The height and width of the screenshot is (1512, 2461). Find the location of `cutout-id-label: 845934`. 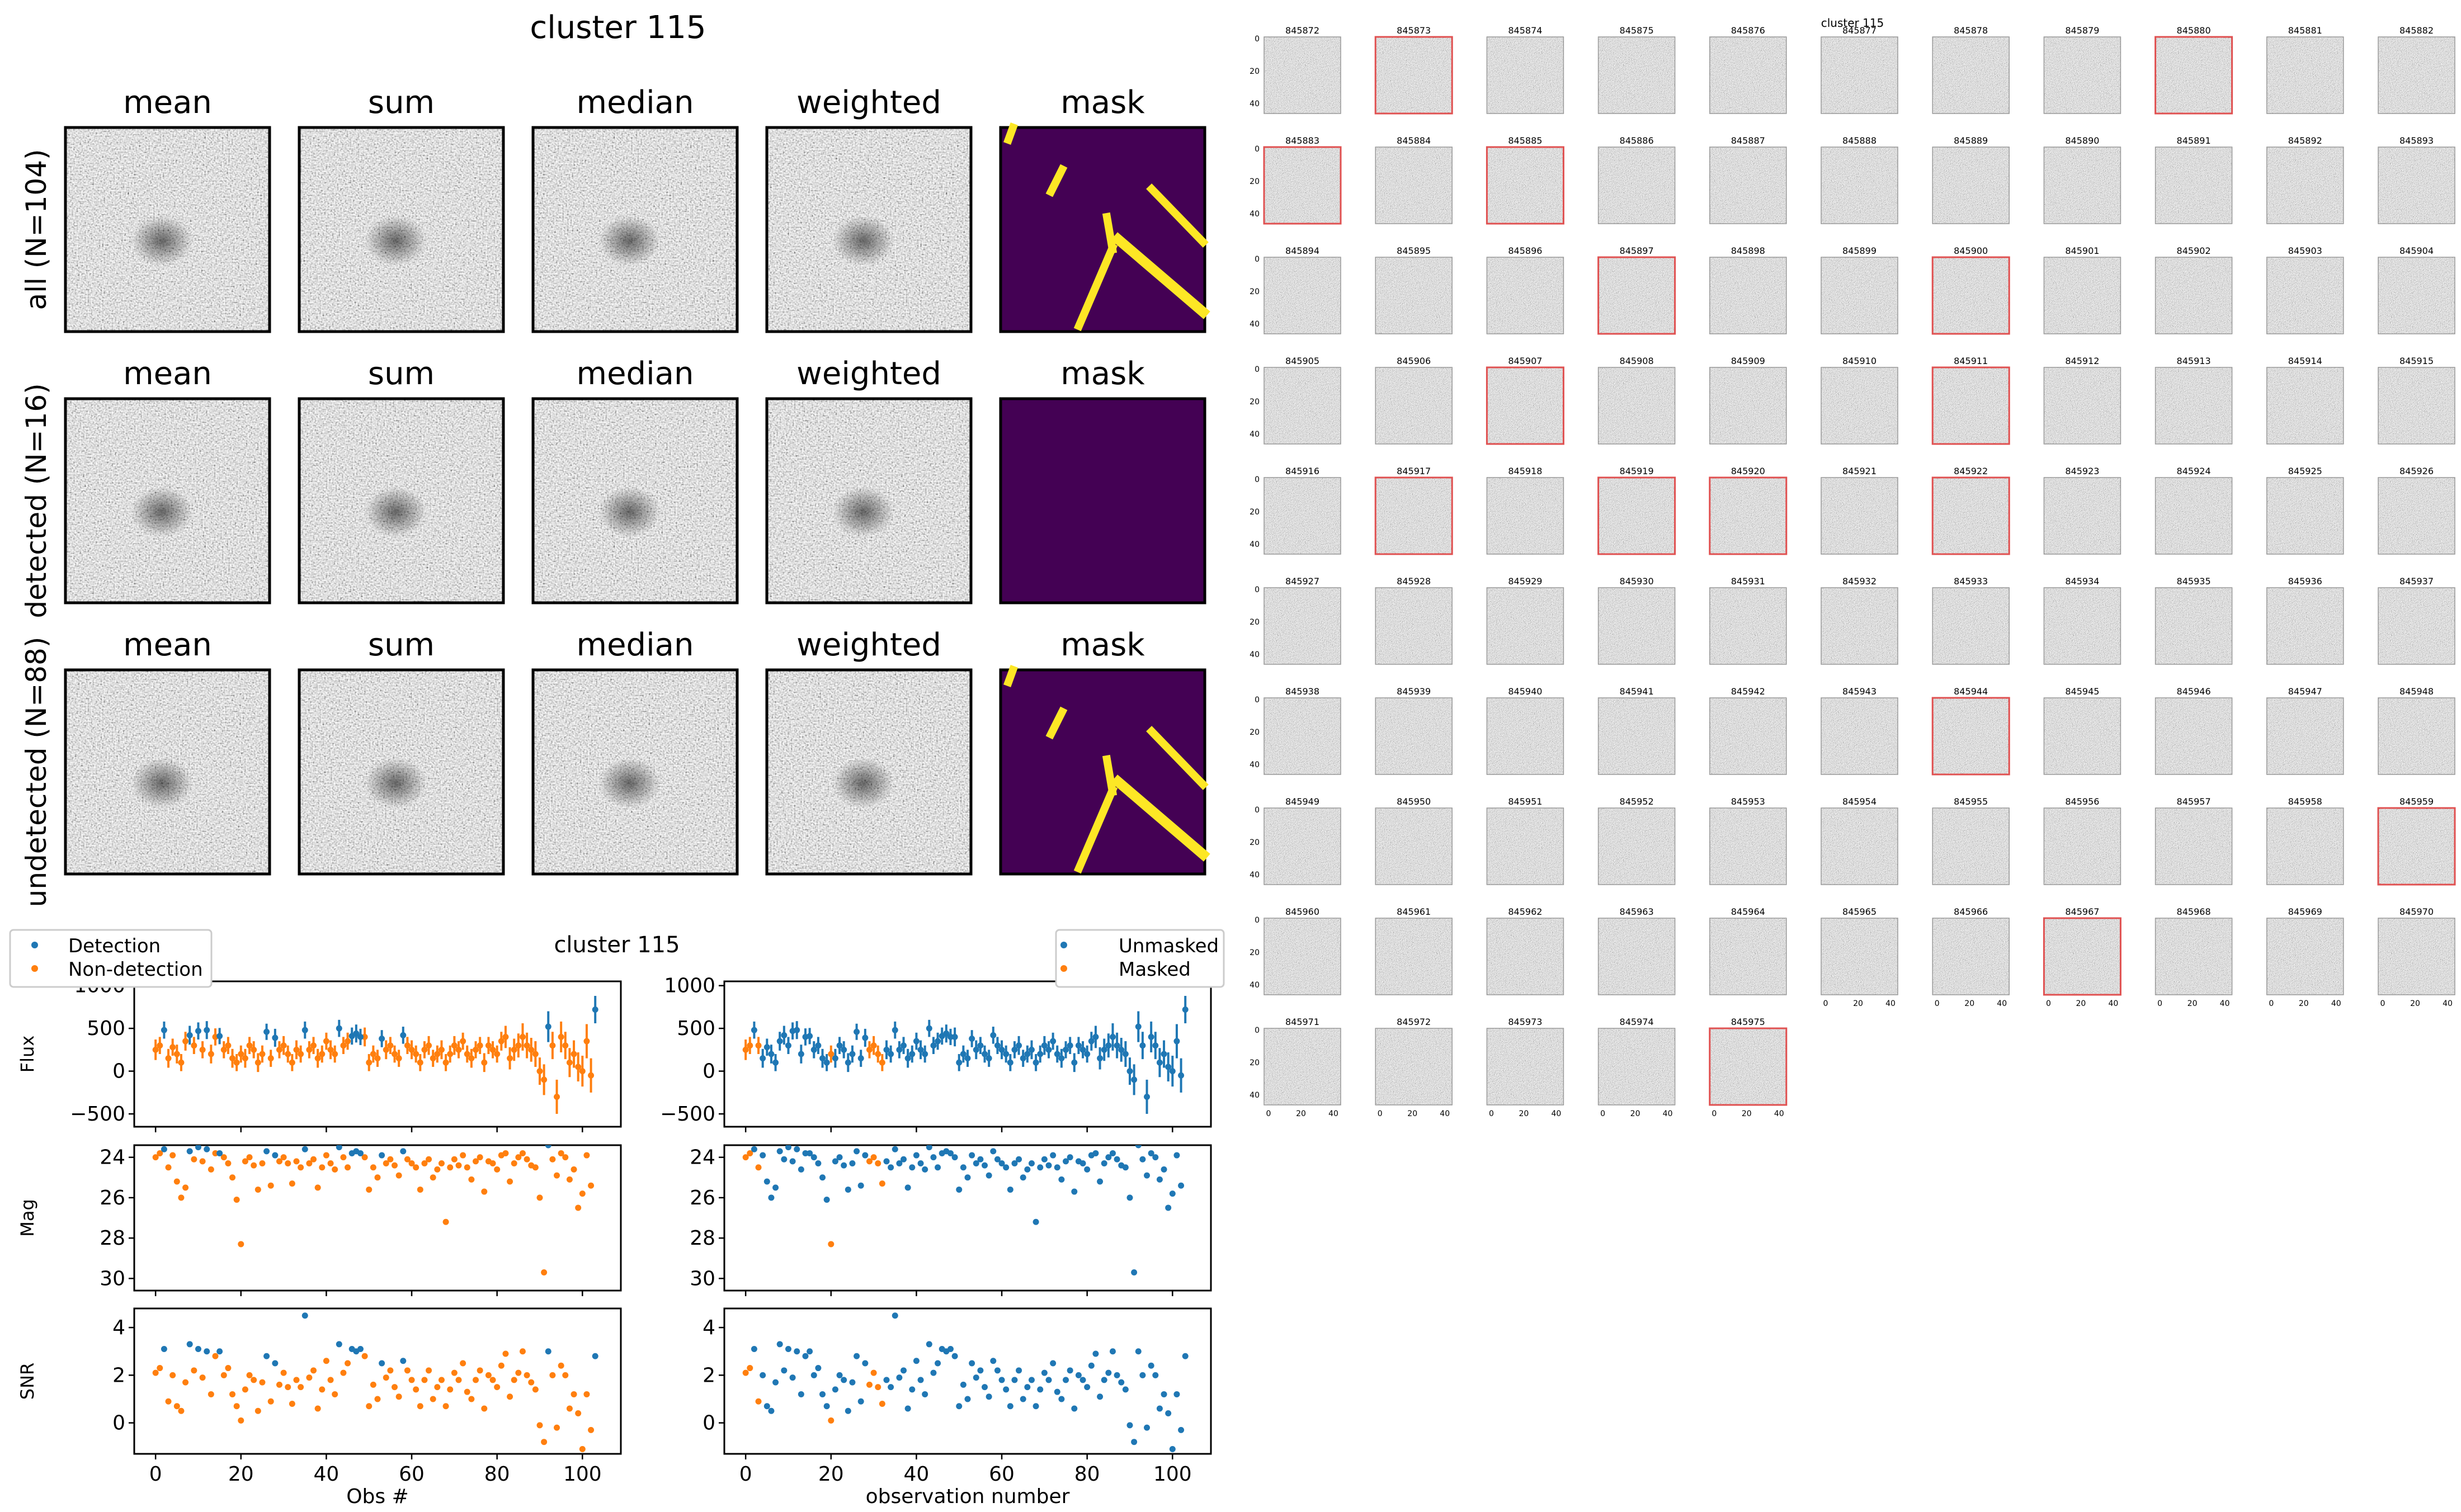

cutout-id-label: 845934 is located at coordinates (2082, 581).